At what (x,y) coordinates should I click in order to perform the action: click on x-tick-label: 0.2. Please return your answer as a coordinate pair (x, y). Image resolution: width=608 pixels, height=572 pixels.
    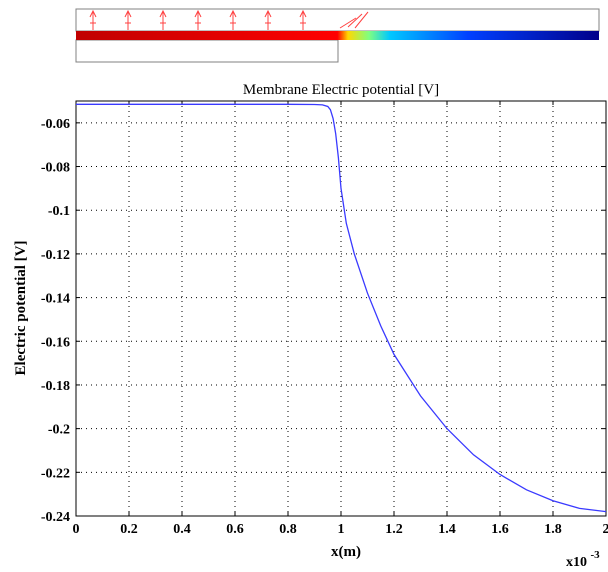
    Looking at the image, I should click on (129, 529).